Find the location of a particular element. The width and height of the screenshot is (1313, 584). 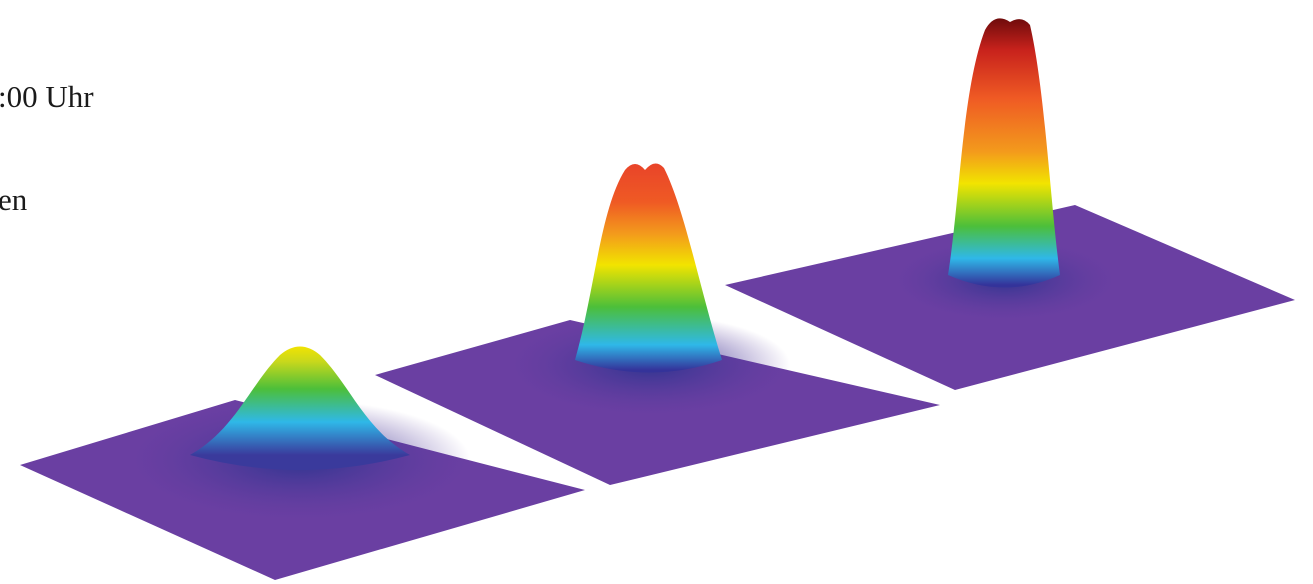

caption-text: :00 Uhr is located at coordinates (47, 96).